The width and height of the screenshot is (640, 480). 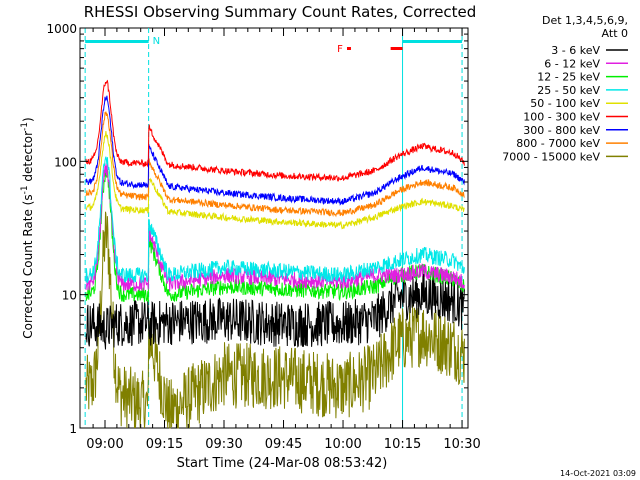 What do you see at coordinates (25, 189) in the screenshot?
I see `y-axis-label-exponent-1: -1` at bounding box center [25, 189].